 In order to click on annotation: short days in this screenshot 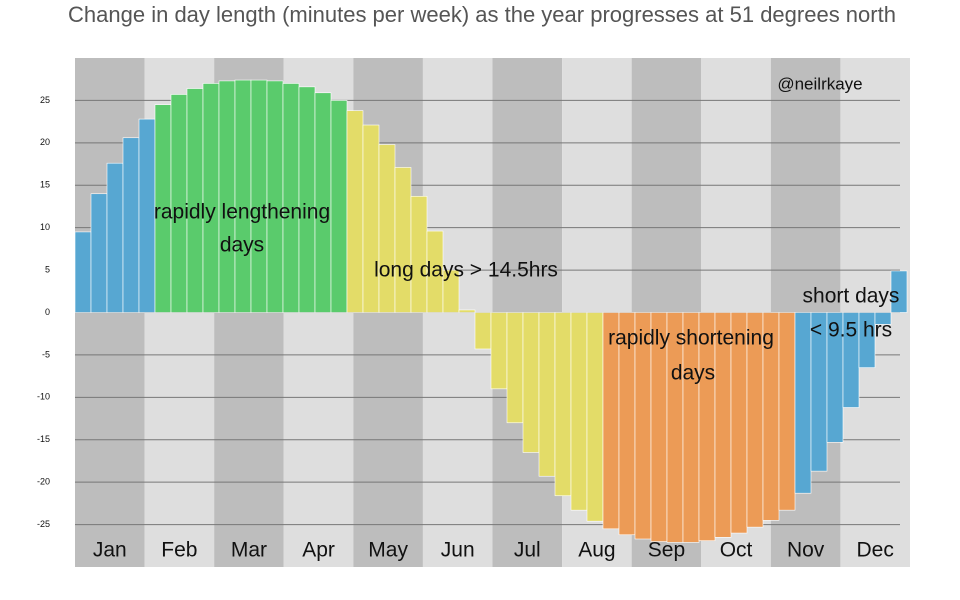, I will do `click(851, 296)`.